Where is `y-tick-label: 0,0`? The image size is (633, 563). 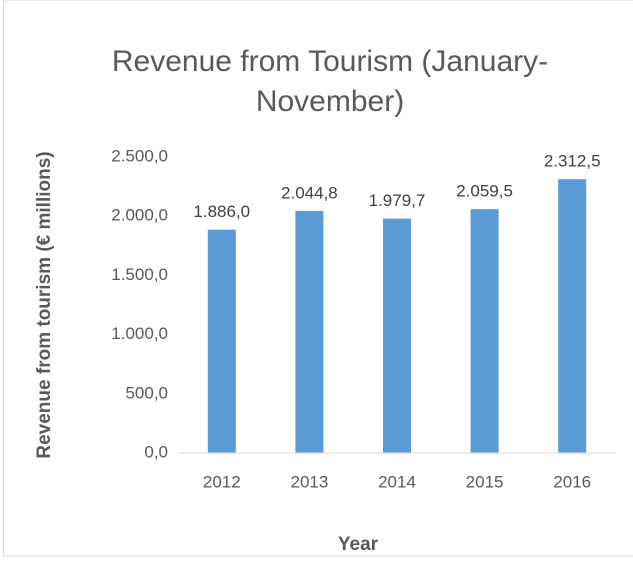 y-tick-label: 0,0 is located at coordinates (156, 451).